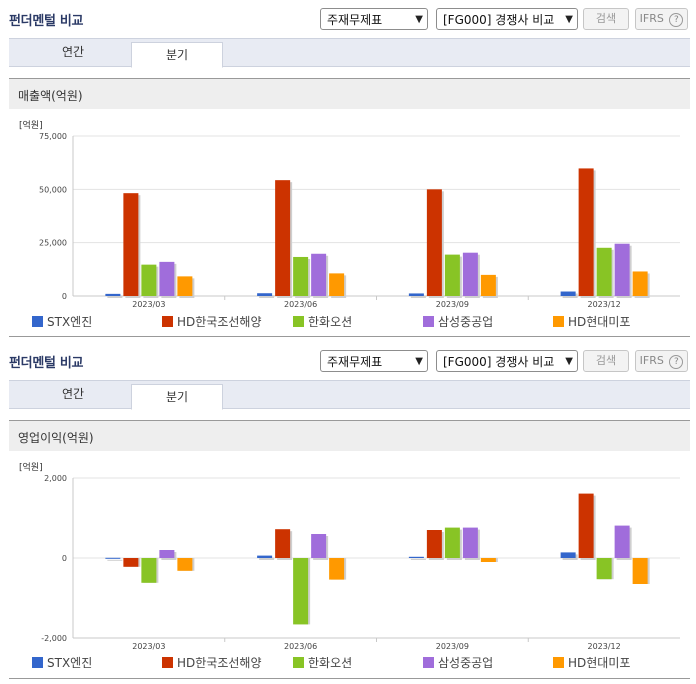 This screenshot has height=684, width=696. I want to click on y-tick-label: -2,000, so click(54, 638).